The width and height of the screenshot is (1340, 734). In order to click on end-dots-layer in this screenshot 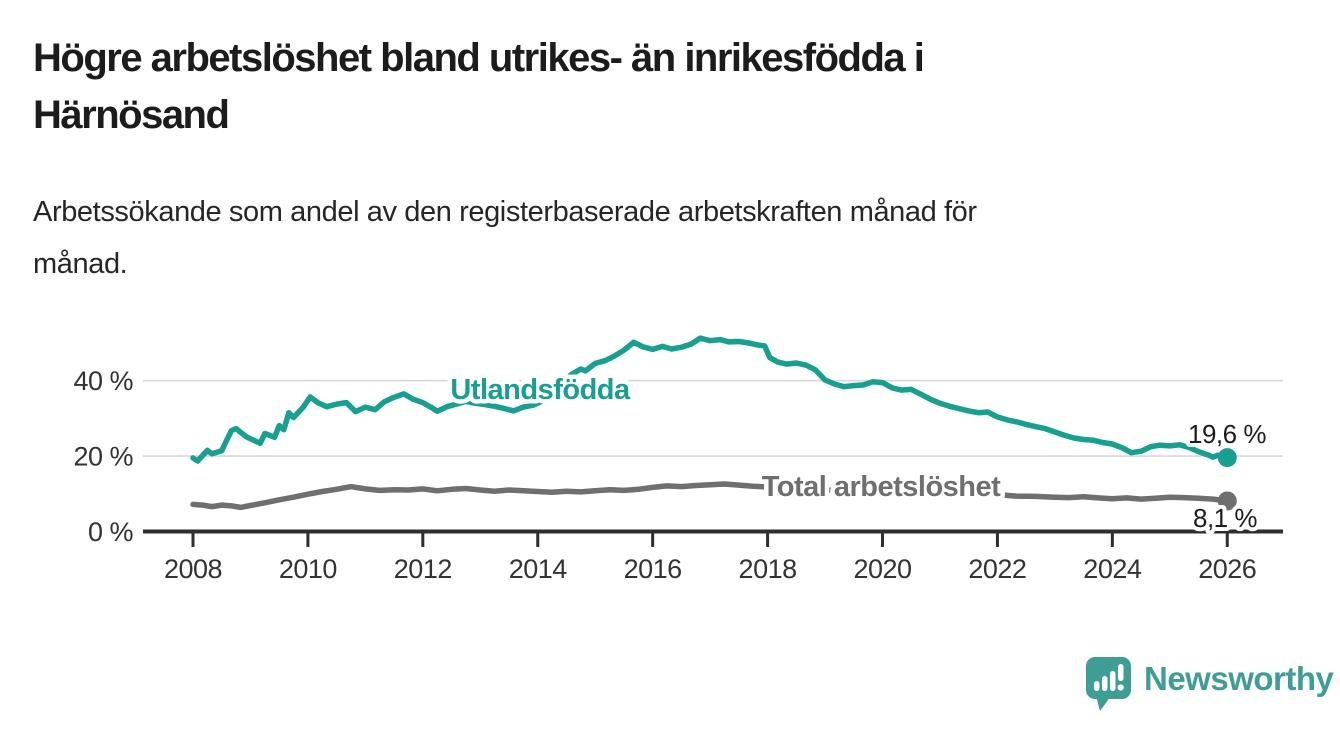, I will do `click(1227, 479)`.